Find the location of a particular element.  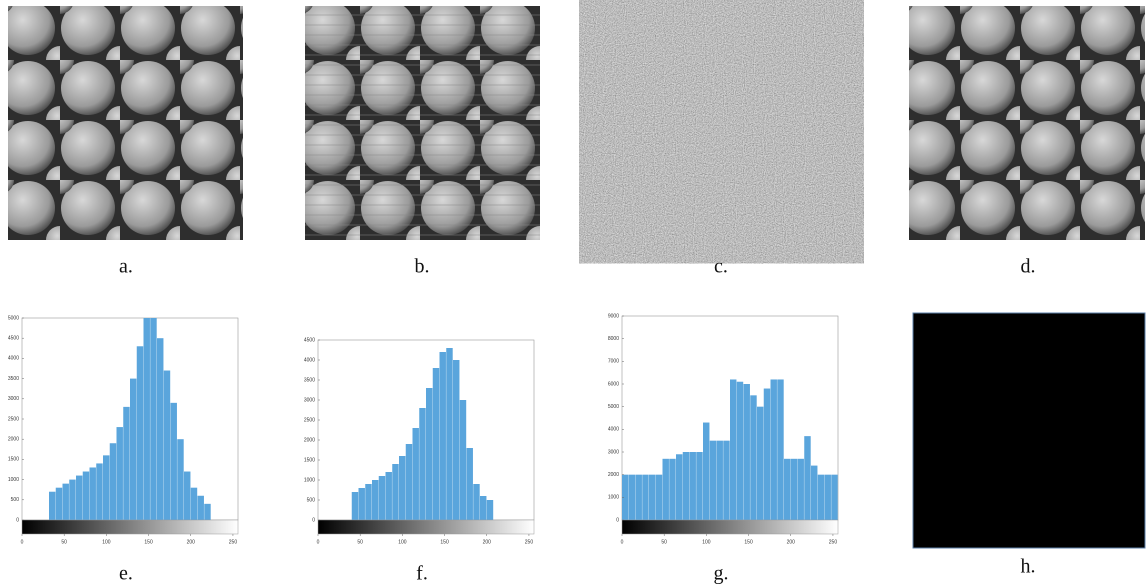

panel-label: g. is located at coordinates (721, 574).